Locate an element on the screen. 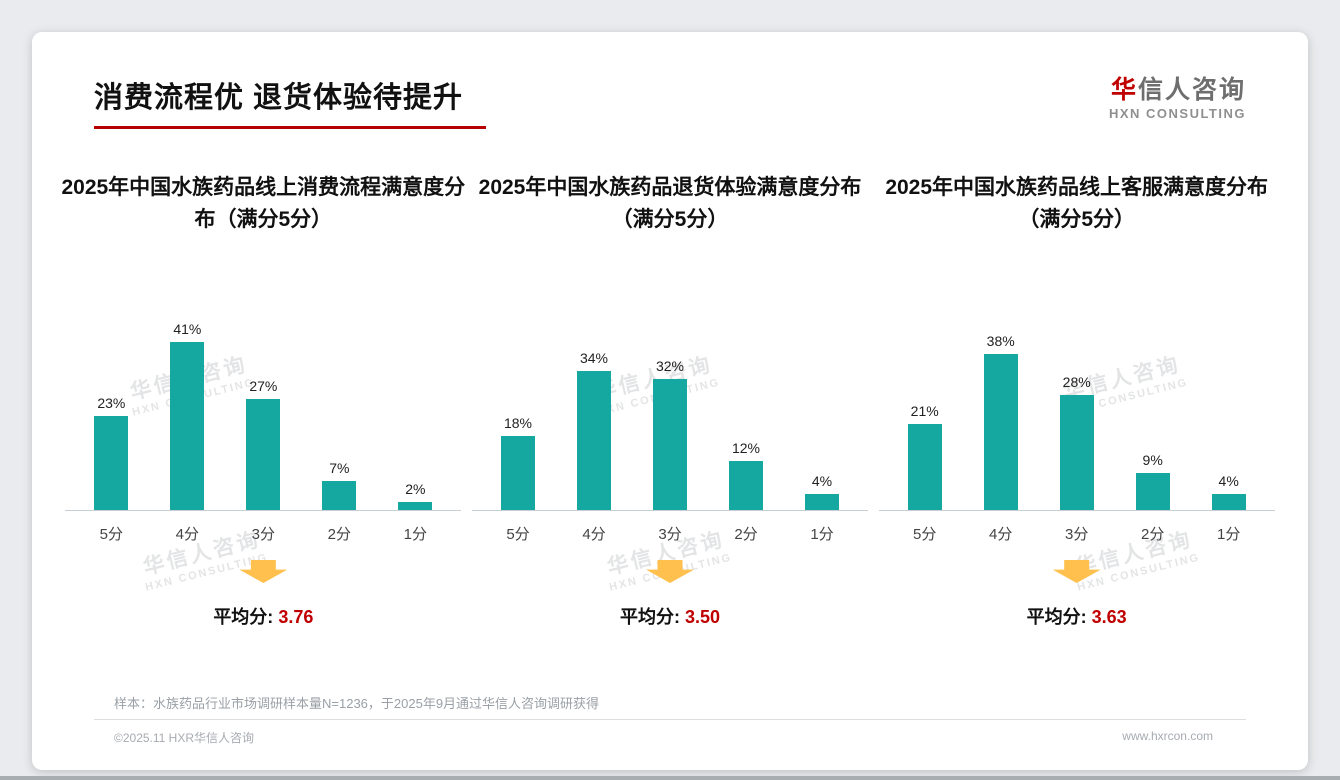 The height and width of the screenshot is (780, 1340). logo-cn-accent: 华 is located at coordinates (1124, 90).